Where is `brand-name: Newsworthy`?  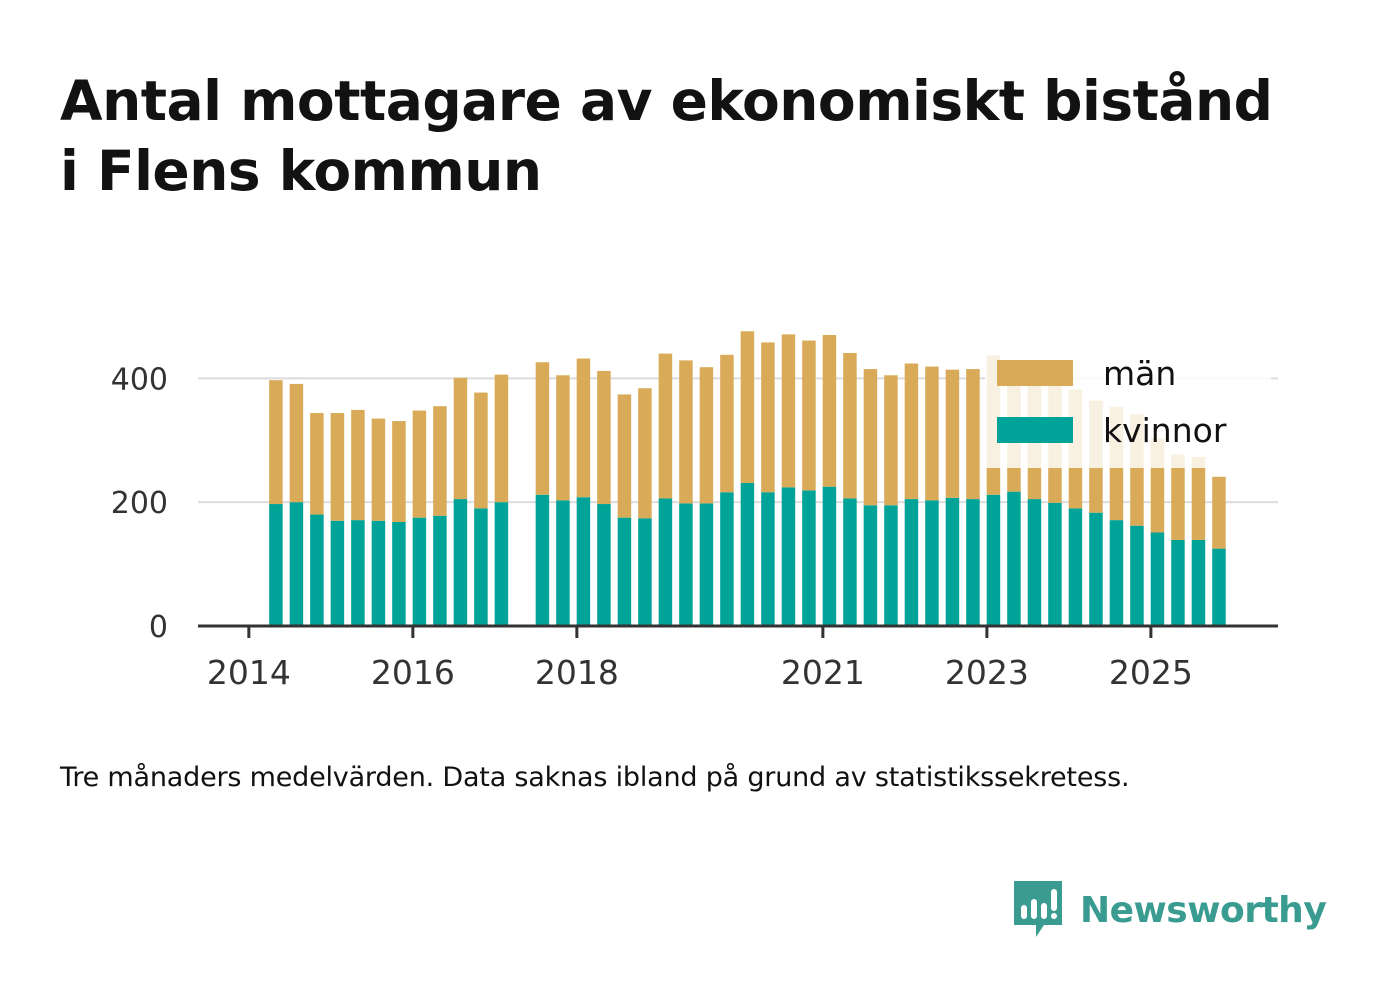 brand-name: Newsworthy is located at coordinates (1203, 910).